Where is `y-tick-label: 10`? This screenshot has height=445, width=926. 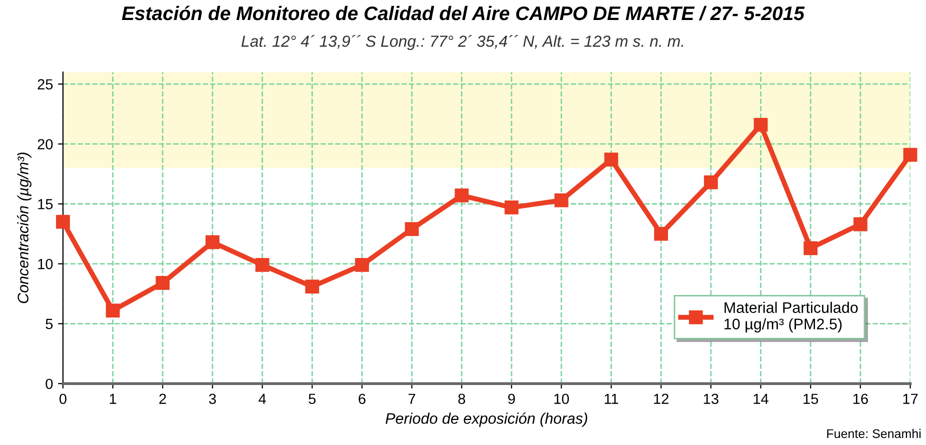 y-tick-label: 10 is located at coordinates (45, 264).